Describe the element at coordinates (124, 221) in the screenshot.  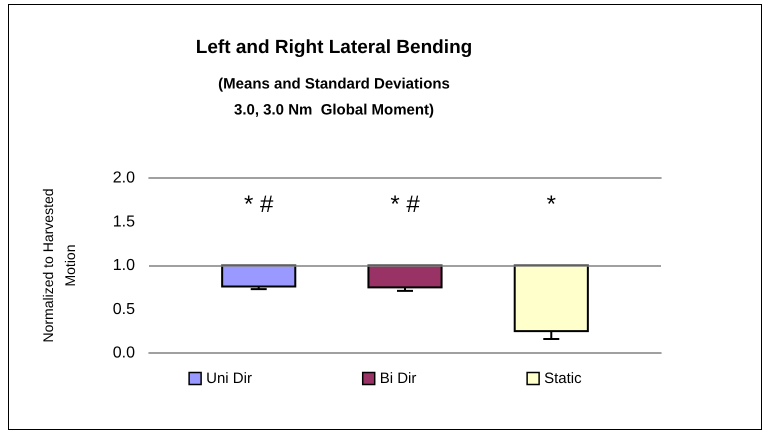
I see `y-tick-label: 1.5` at that location.